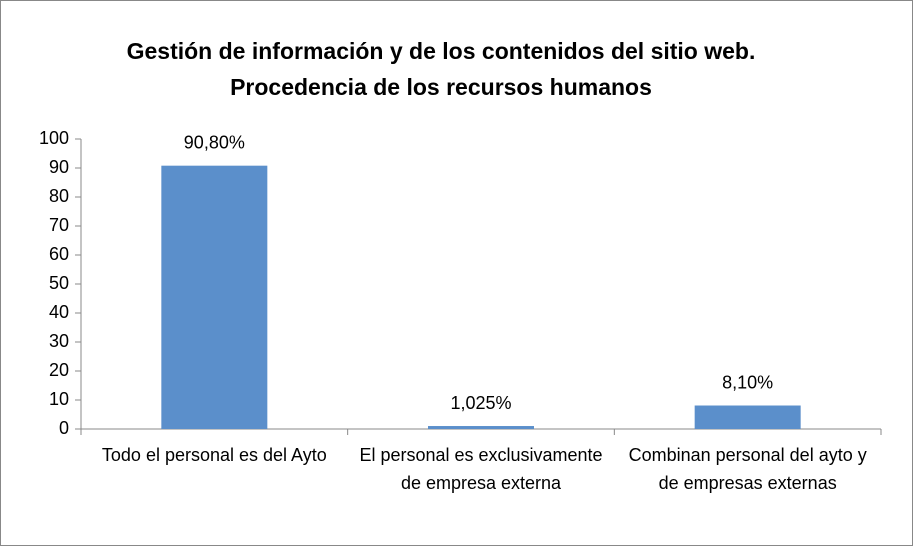 The width and height of the screenshot is (913, 546). Describe the element at coordinates (59, 341) in the screenshot. I see `y-tick-label: 30` at that location.